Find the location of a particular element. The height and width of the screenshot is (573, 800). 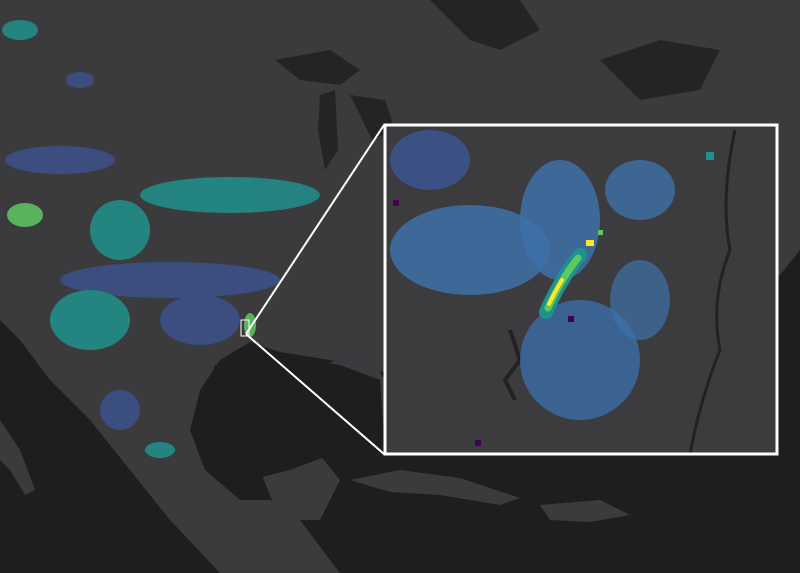

land-hispaniola is located at coordinates (585, 511).